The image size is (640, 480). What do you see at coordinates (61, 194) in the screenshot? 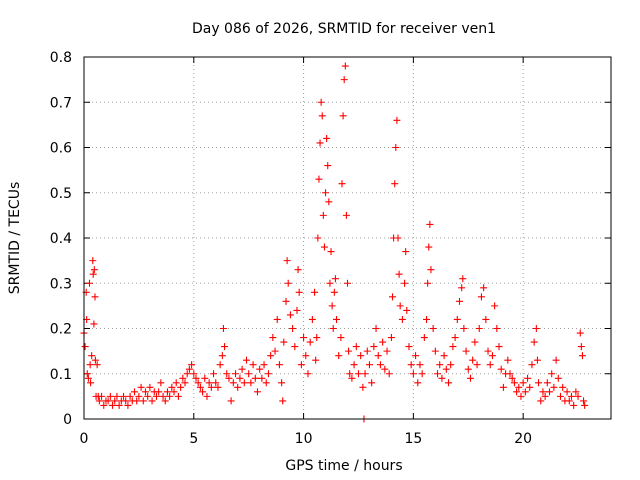
I see `y-tick-label: 0.5` at bounding box center [61, 194].